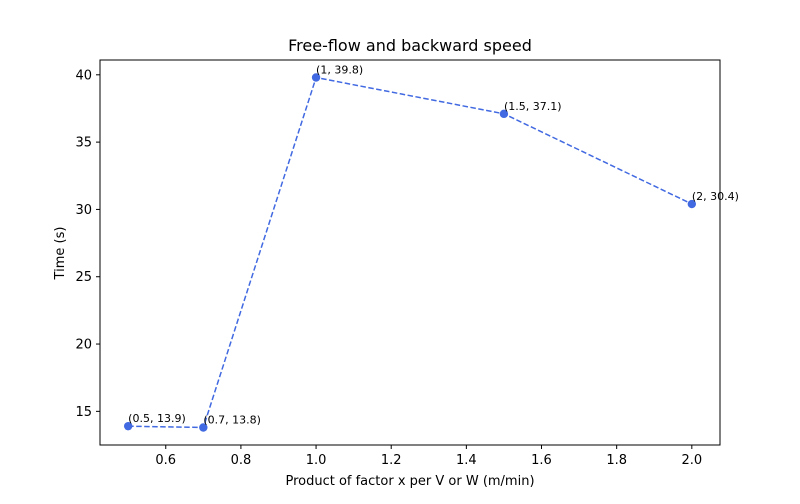 Image resolution: width=800 pixels, height=504 pixels. What do you see at coordinates (409, 481) in the screenshot?
I see `x-axis-label: Product of factor x per V or W (m/min)` at bounding box center [409, 481].